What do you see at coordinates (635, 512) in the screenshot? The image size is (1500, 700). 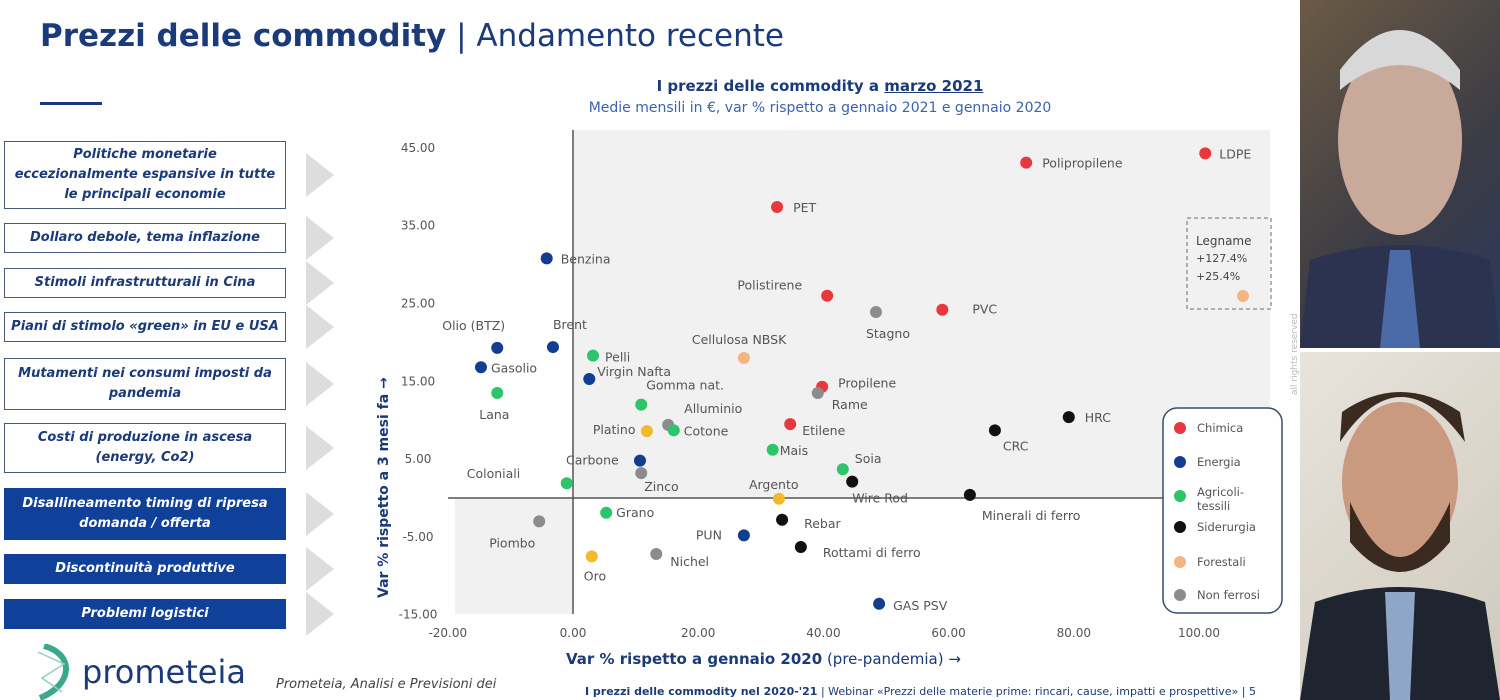 I see `data-point-label: Grano` at bounding box center [635, 512].